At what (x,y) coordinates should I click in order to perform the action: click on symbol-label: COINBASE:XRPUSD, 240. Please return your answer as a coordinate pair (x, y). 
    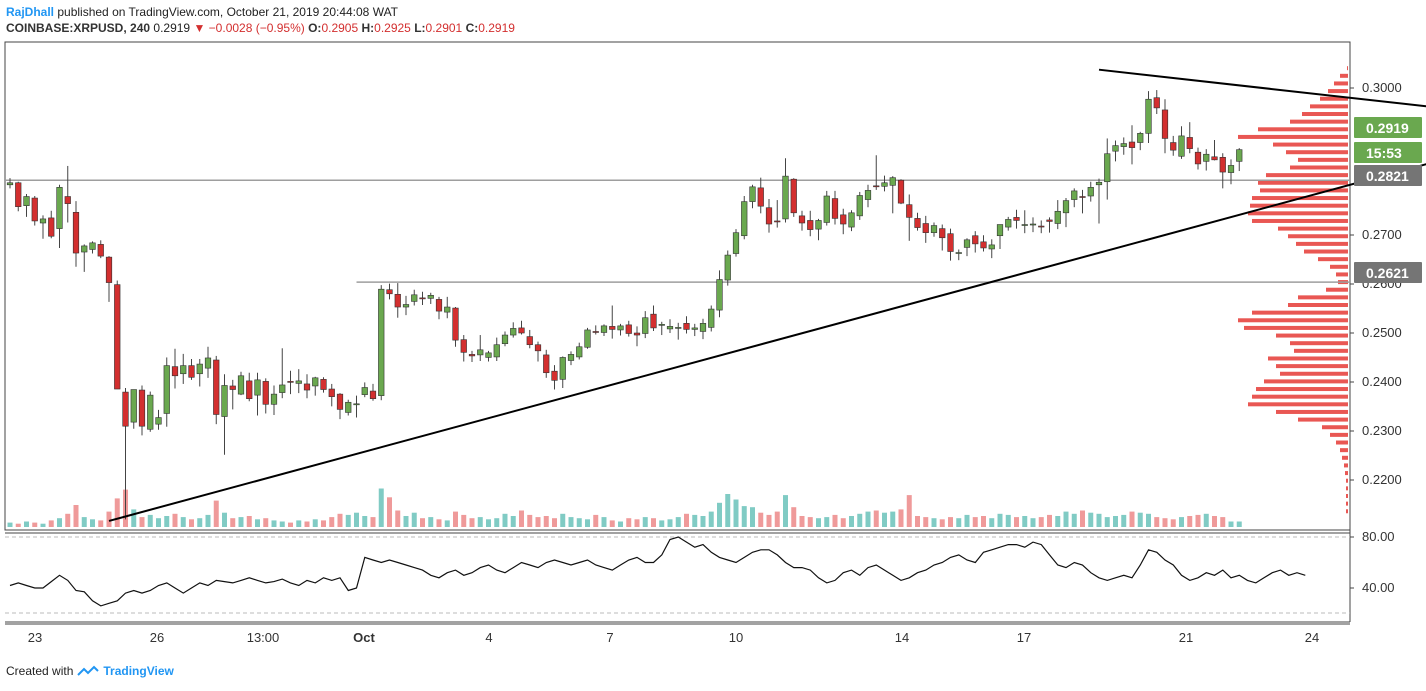
    Looking at the image, I should click on (78, 28).